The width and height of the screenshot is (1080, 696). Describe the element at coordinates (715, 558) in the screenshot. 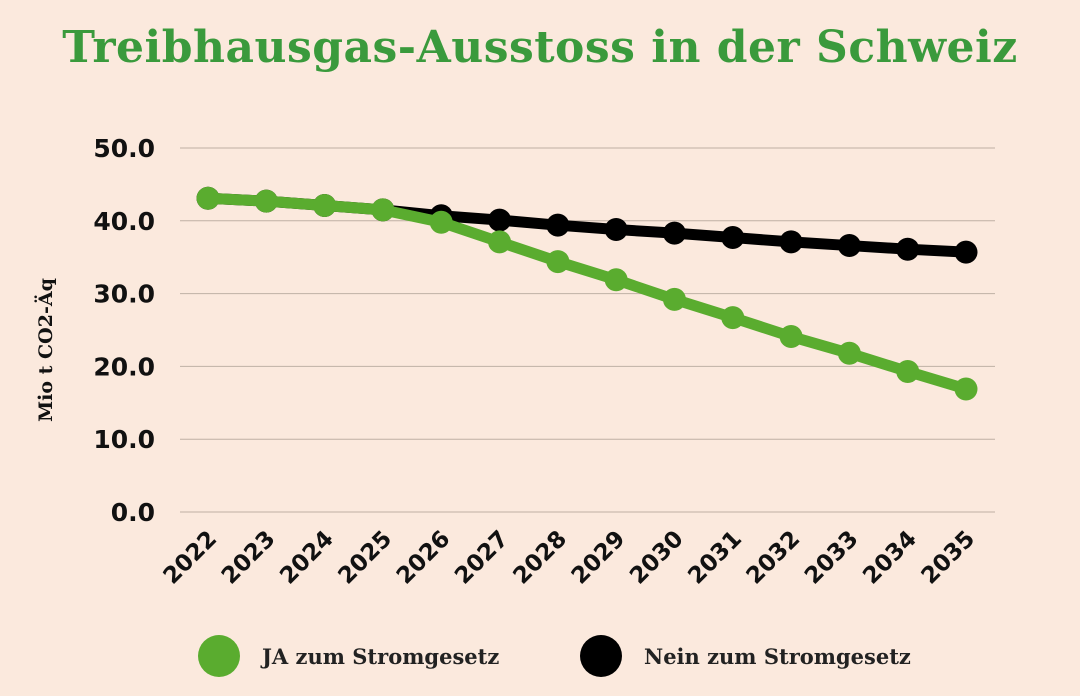

I see `x-tick-label: 2031` at that location.